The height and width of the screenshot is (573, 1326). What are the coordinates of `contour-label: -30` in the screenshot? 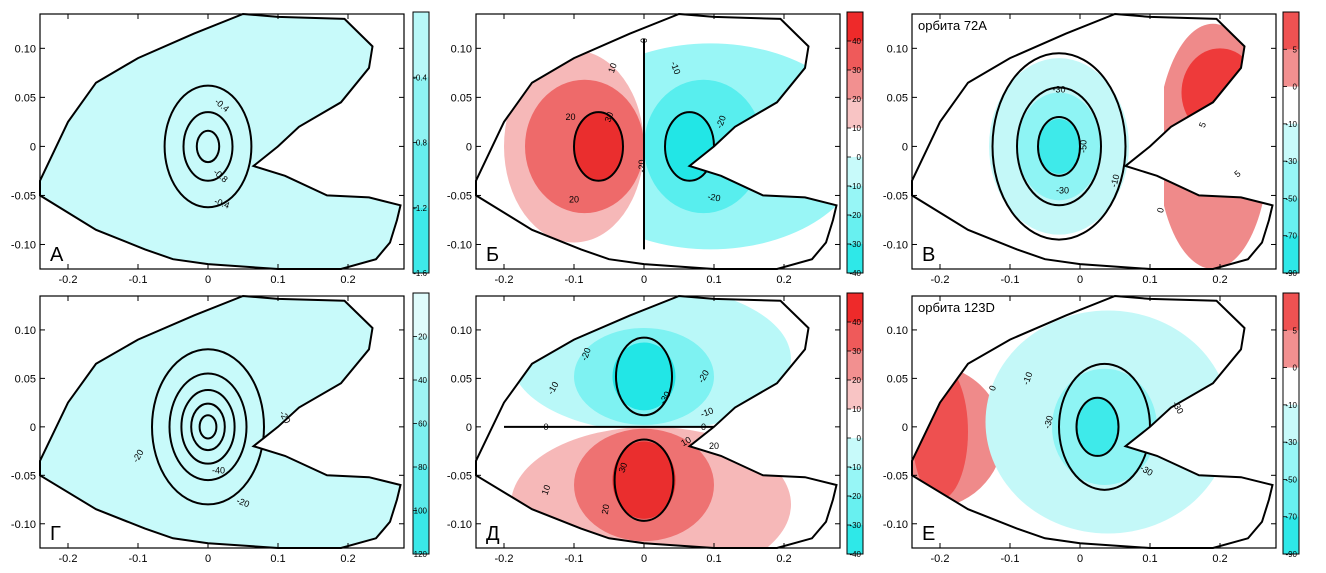 It's located at (1048, 421).